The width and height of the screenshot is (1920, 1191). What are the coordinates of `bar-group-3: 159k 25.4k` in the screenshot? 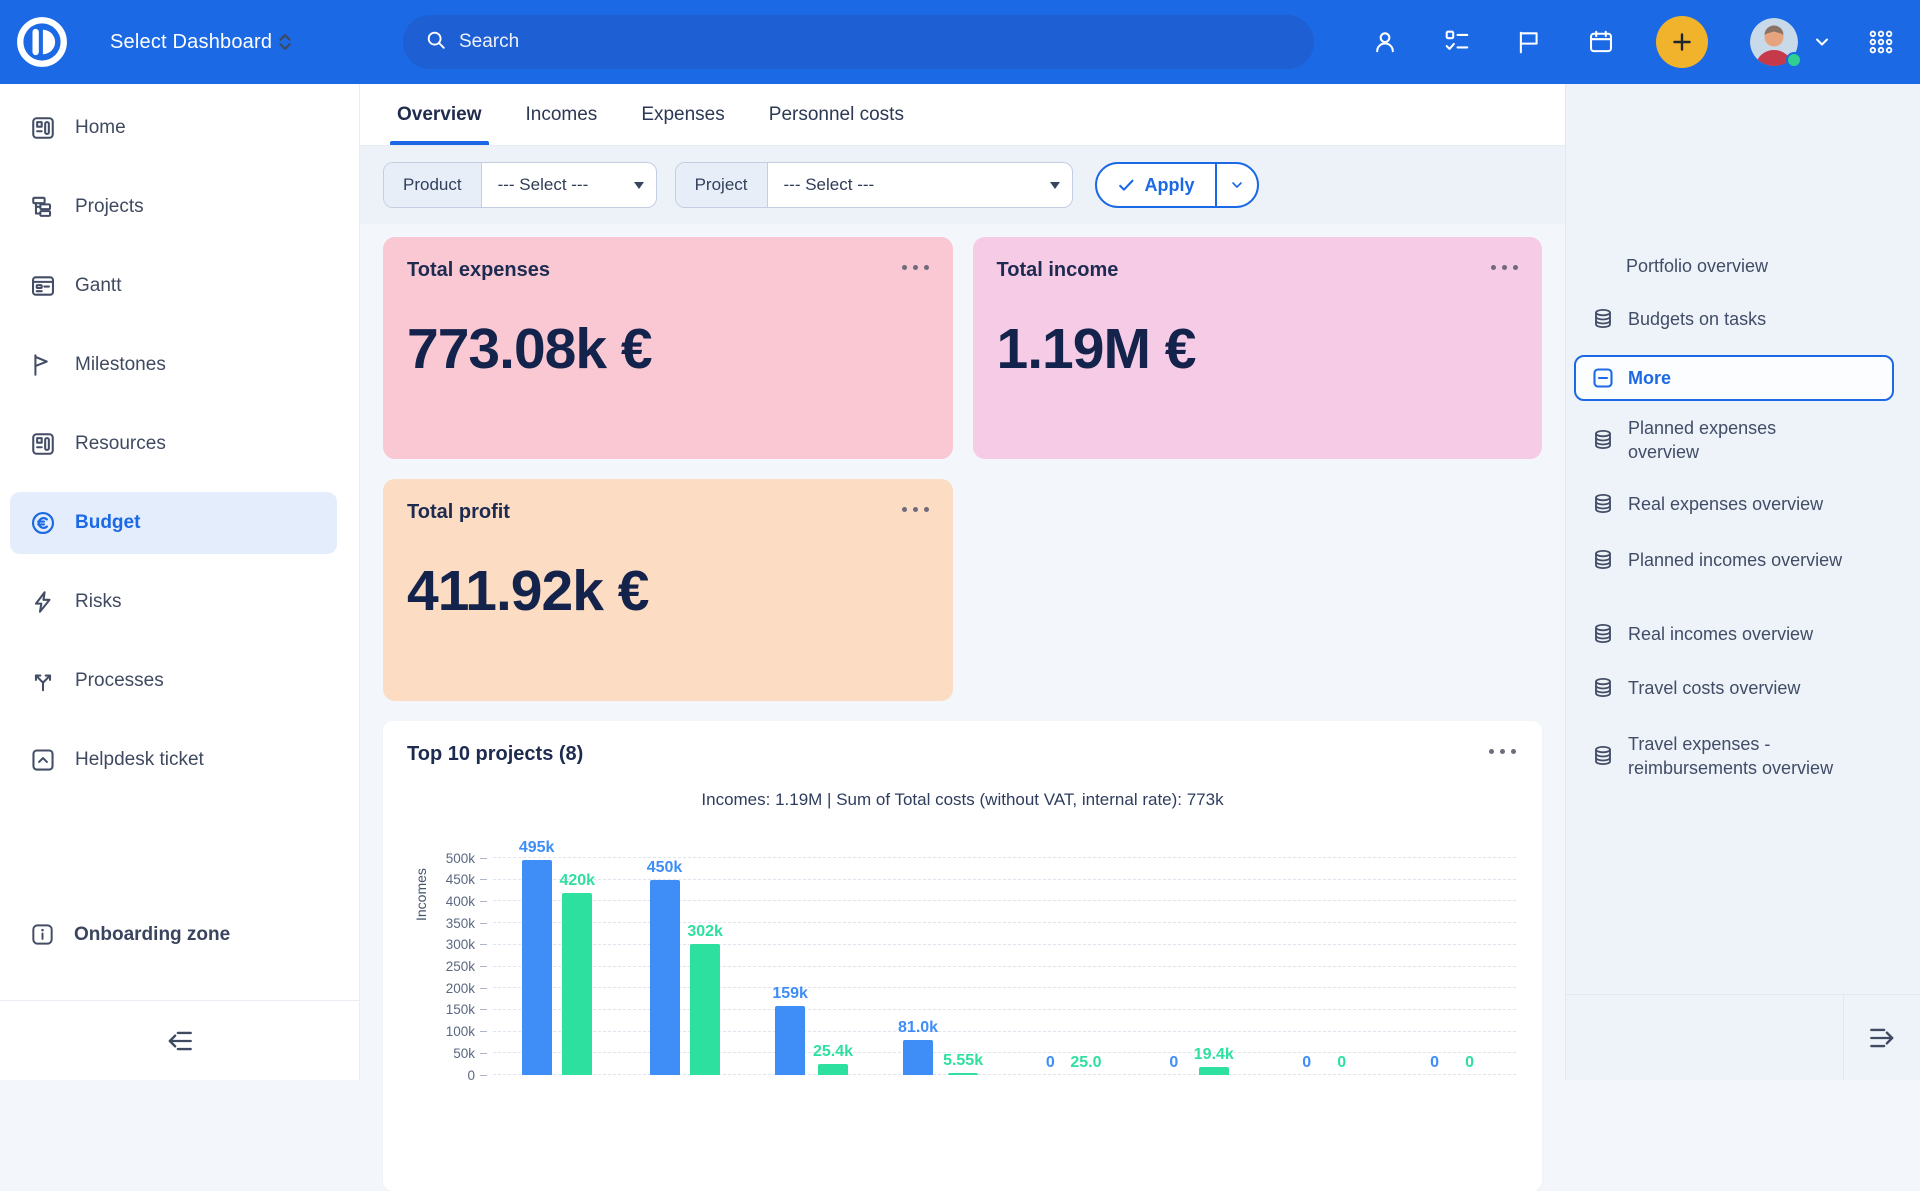 It's located at (813, 1030).